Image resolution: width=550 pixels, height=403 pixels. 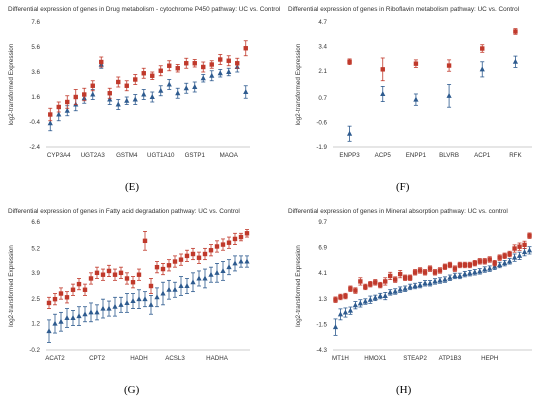 What do you see at coordinates (195, 155) in the screenshot?
I see `x-tick-label: GSTP1` at bounding box center [195, 155].